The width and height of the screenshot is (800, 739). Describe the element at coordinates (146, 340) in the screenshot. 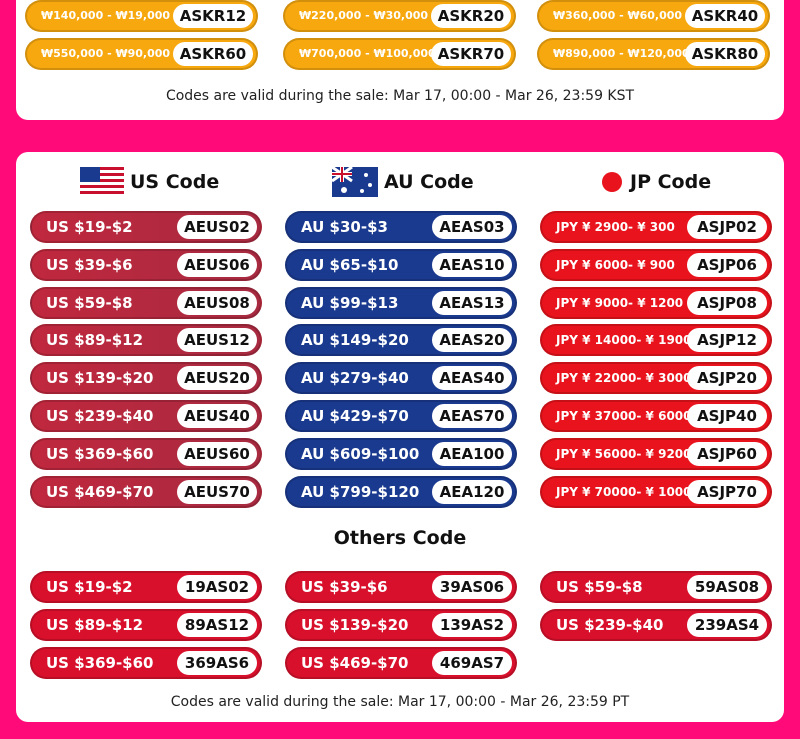

I see `code-pill: US $89-$12 AEUS12` at that location.